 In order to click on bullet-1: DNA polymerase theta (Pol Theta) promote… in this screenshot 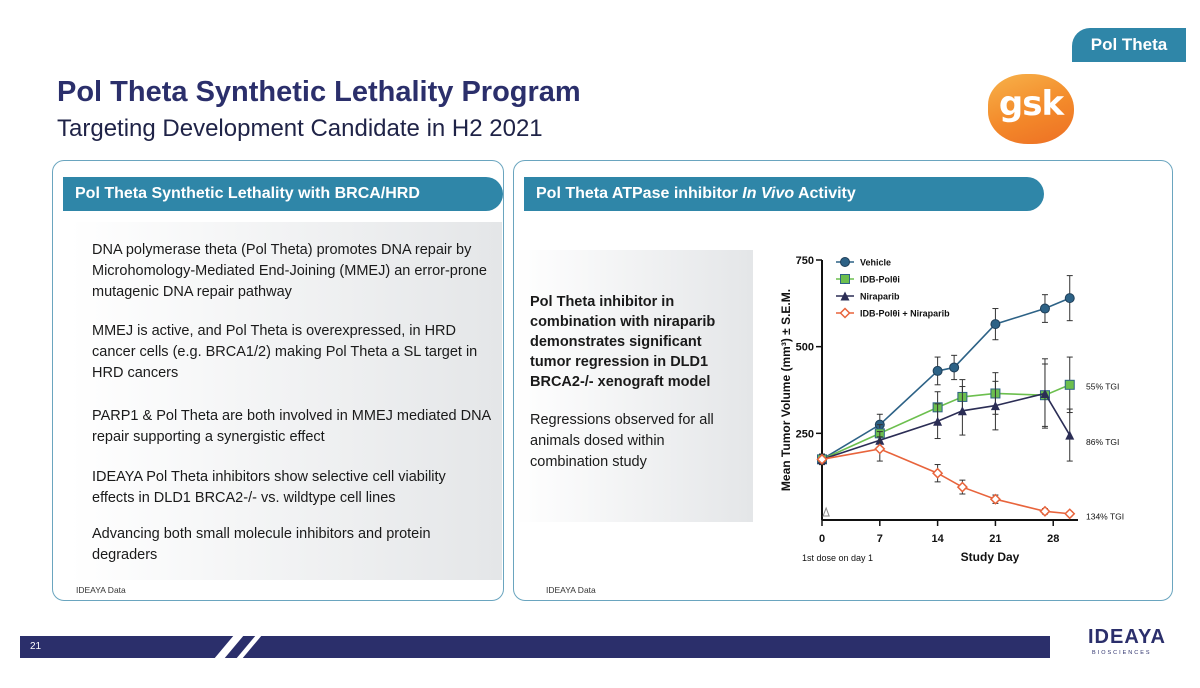, I will do `click(289, 271)`.